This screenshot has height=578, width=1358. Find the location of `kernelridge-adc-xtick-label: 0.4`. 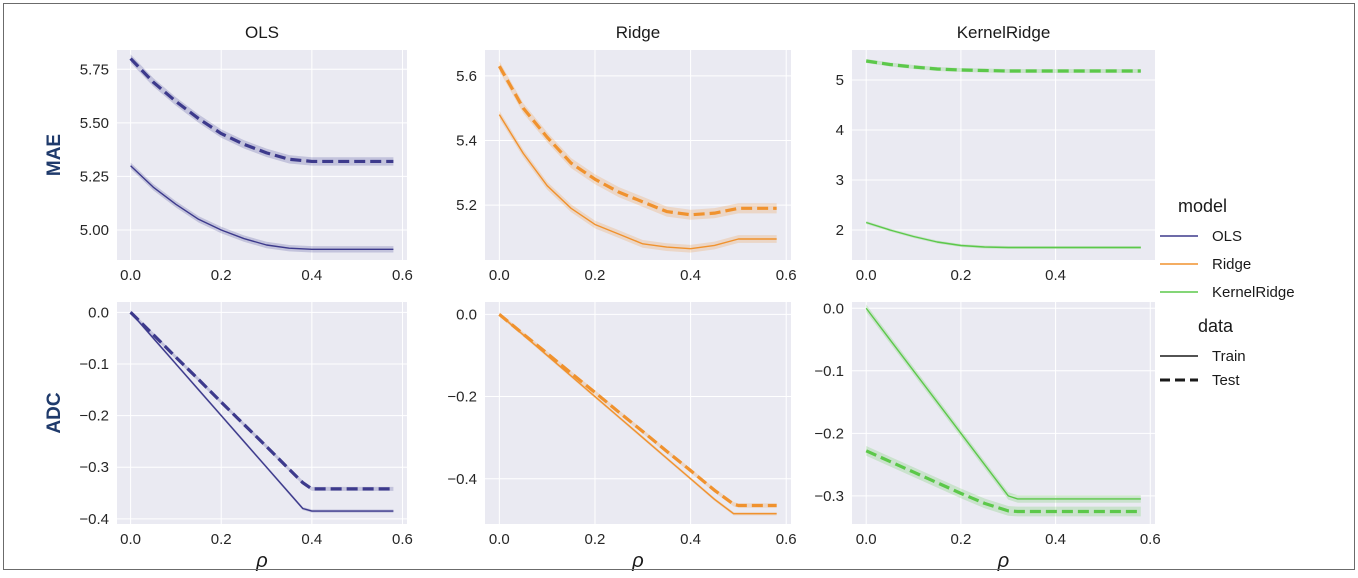

kernelridge-adc-xtick-label: 0.4 is located at coordinates (1055, 539).